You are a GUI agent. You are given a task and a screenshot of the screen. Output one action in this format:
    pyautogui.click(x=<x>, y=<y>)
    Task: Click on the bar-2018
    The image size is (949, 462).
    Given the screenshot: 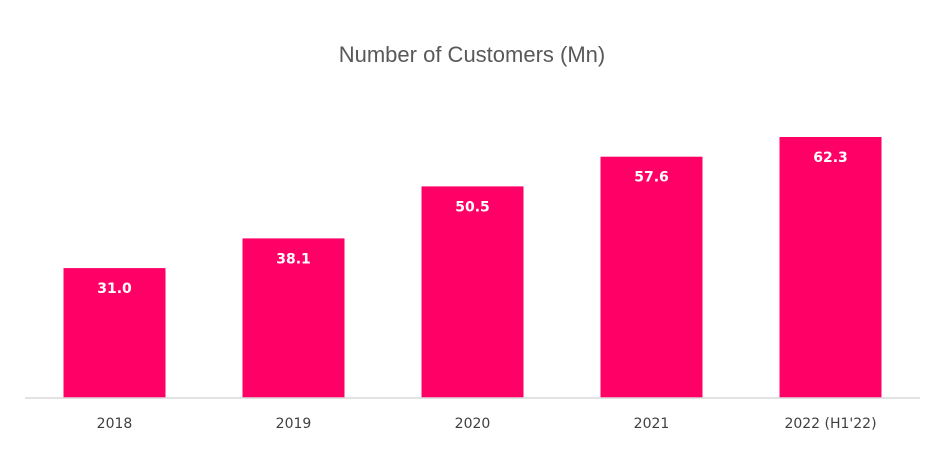 What is the action you would take?
    pyautogui.click(x=114, y=333)
    